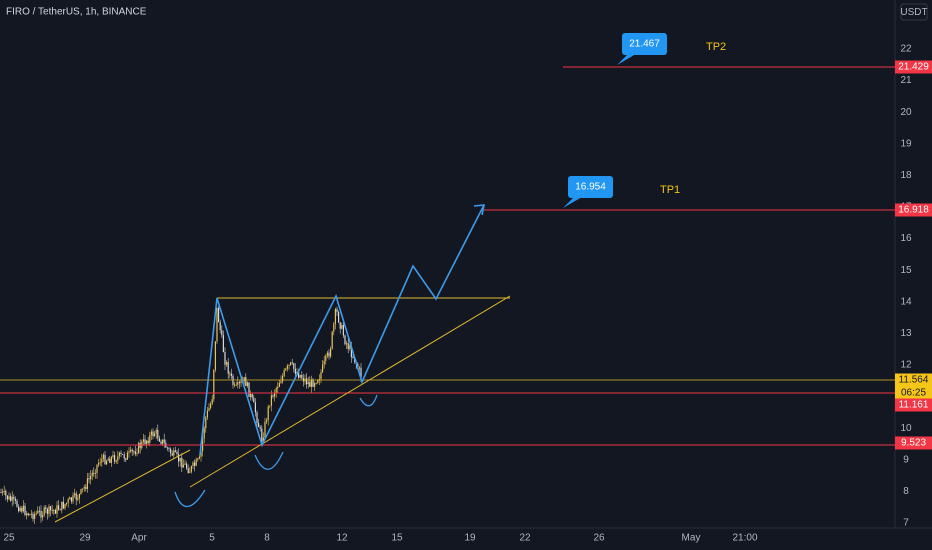 This screenshot has width=932, height=550. Describe the element at coordinates (269, 460) in the screenshot. I see `arc` at that location.